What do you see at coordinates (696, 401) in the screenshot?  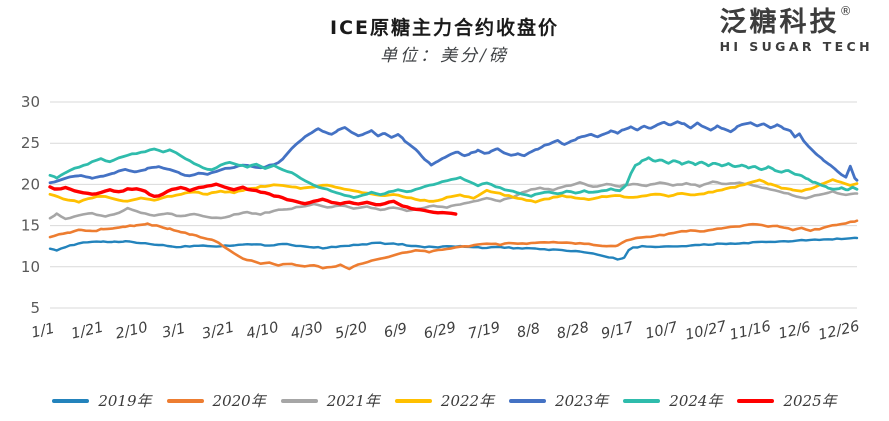 I see `legend-label: 2024年` at bounding box center [696, 401].